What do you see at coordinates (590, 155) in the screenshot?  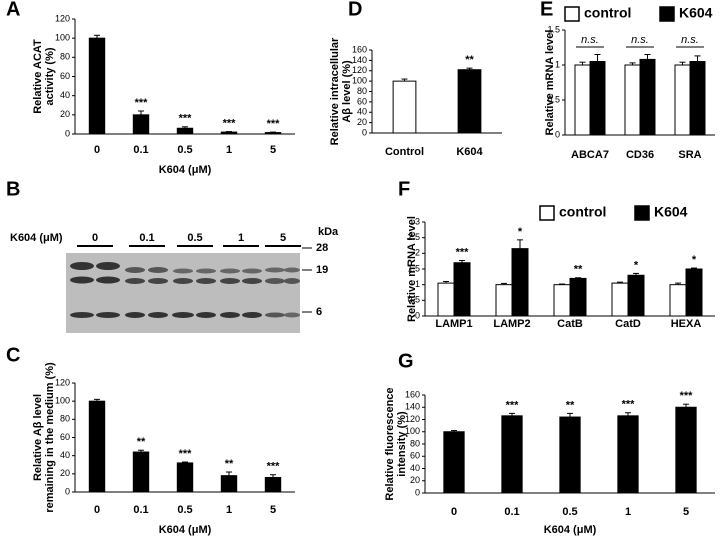 I see `x-tick-label: ABCA7` at bounding box center [590, 155].